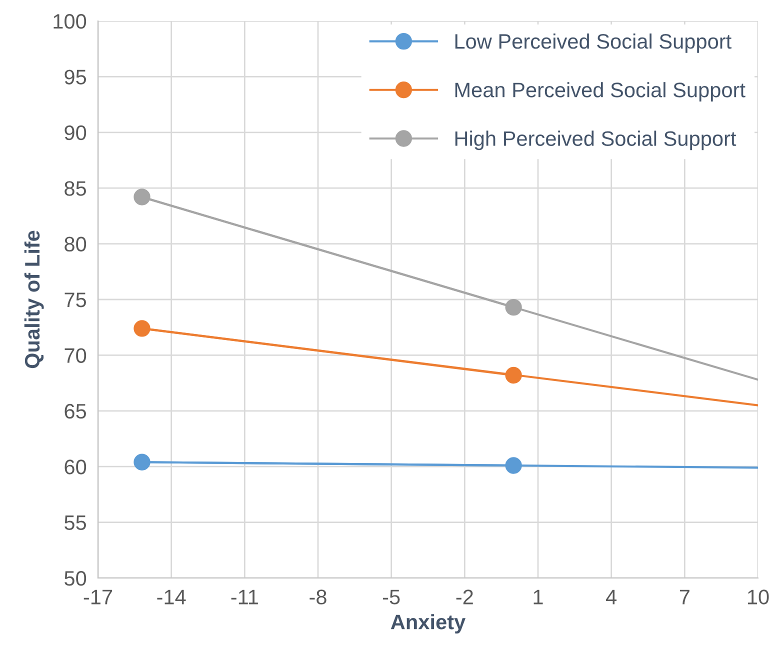  I want to click on x-tick-label: -17, so click(98, 597).